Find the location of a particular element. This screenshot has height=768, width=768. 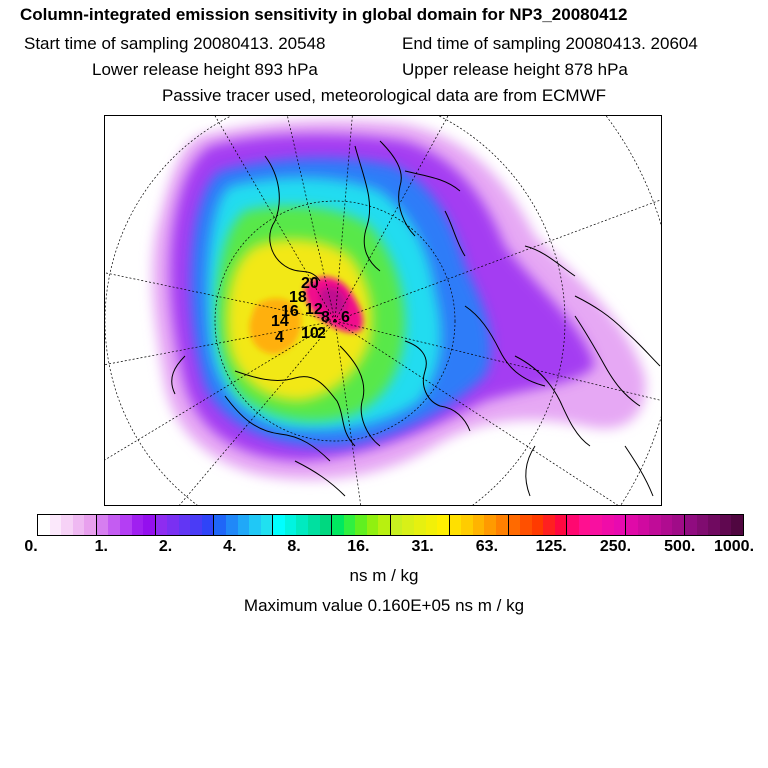

colorbar-tick-label: 125. is located at coordinates (551, 546).